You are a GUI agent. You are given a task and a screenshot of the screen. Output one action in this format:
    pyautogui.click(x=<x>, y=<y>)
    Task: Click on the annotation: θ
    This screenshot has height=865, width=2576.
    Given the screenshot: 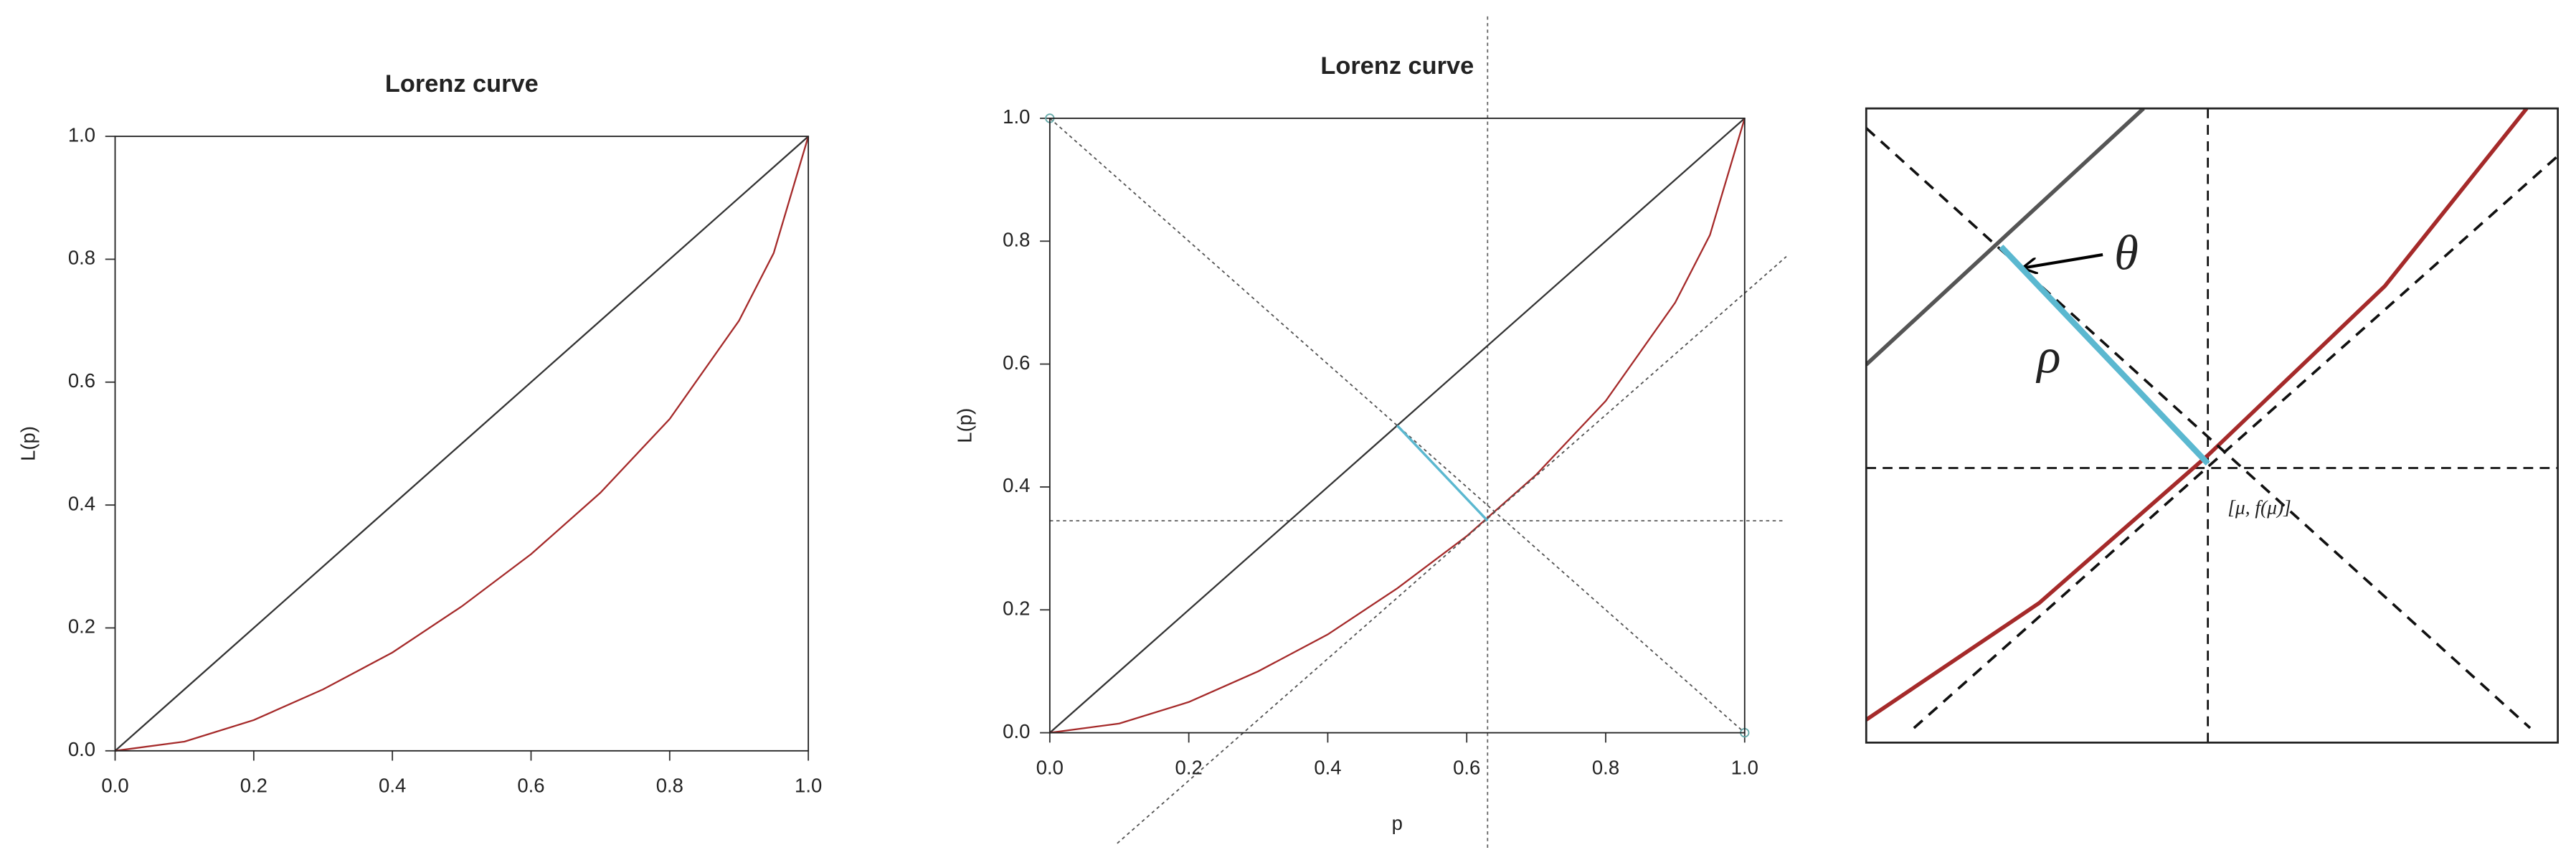 What is the action you would take?
    pyautogui.click(x=2126, y=253)
    